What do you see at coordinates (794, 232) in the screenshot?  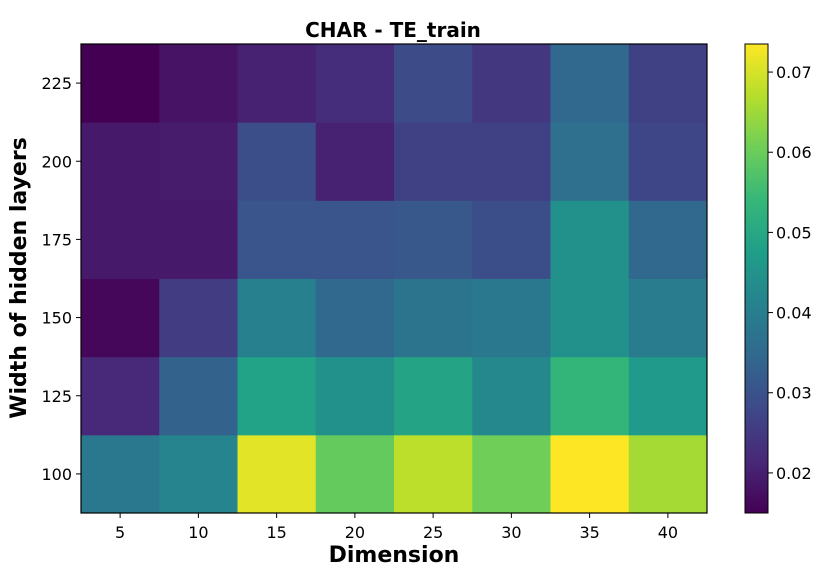 I see `colorbar-tick-label: 0.05` at bounding box center [794, 232].